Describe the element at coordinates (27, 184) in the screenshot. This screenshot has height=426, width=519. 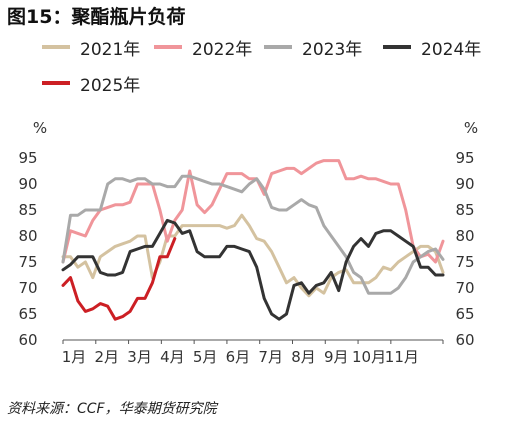
I see `y-tick-label-left: 90` at that location.